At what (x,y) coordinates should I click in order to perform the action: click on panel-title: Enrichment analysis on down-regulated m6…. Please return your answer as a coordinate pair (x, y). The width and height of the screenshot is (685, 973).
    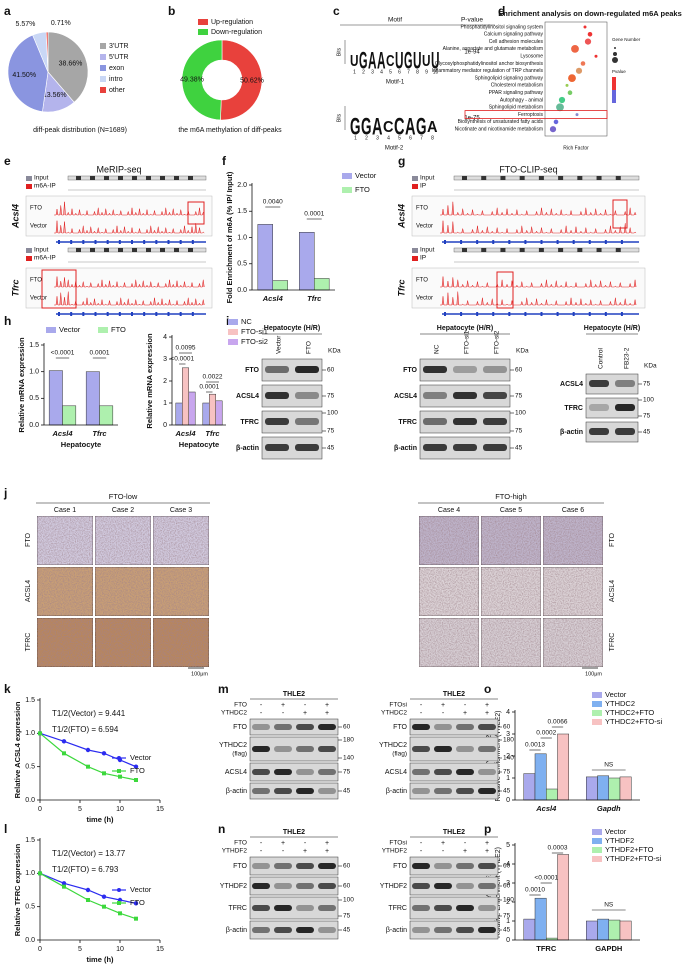
    Looking at the image, I should click on (590, 13).